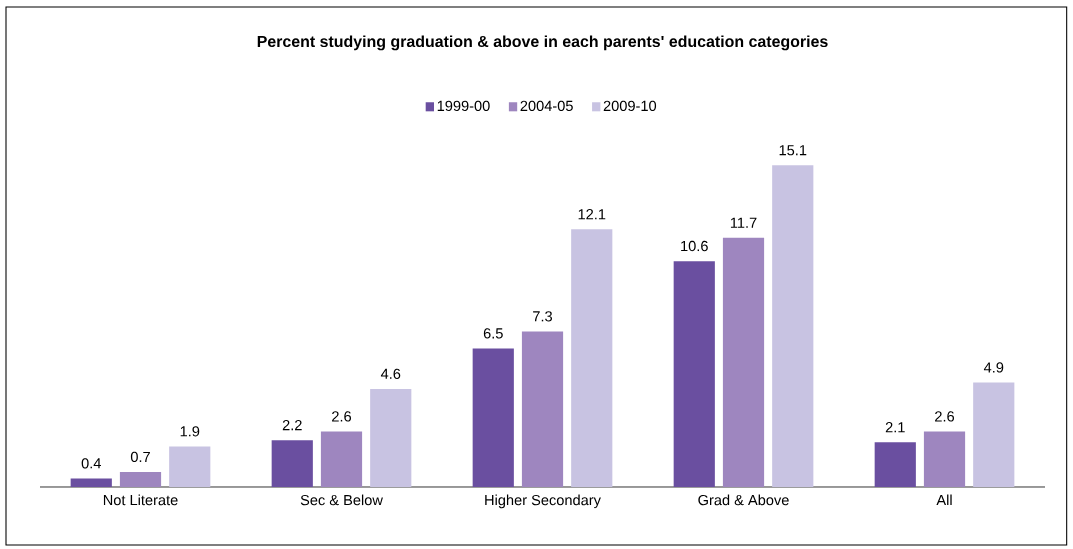 The height and width of the screenshot is (549, 1073). I want to click on data-label: 10.6, so click(694, 246).